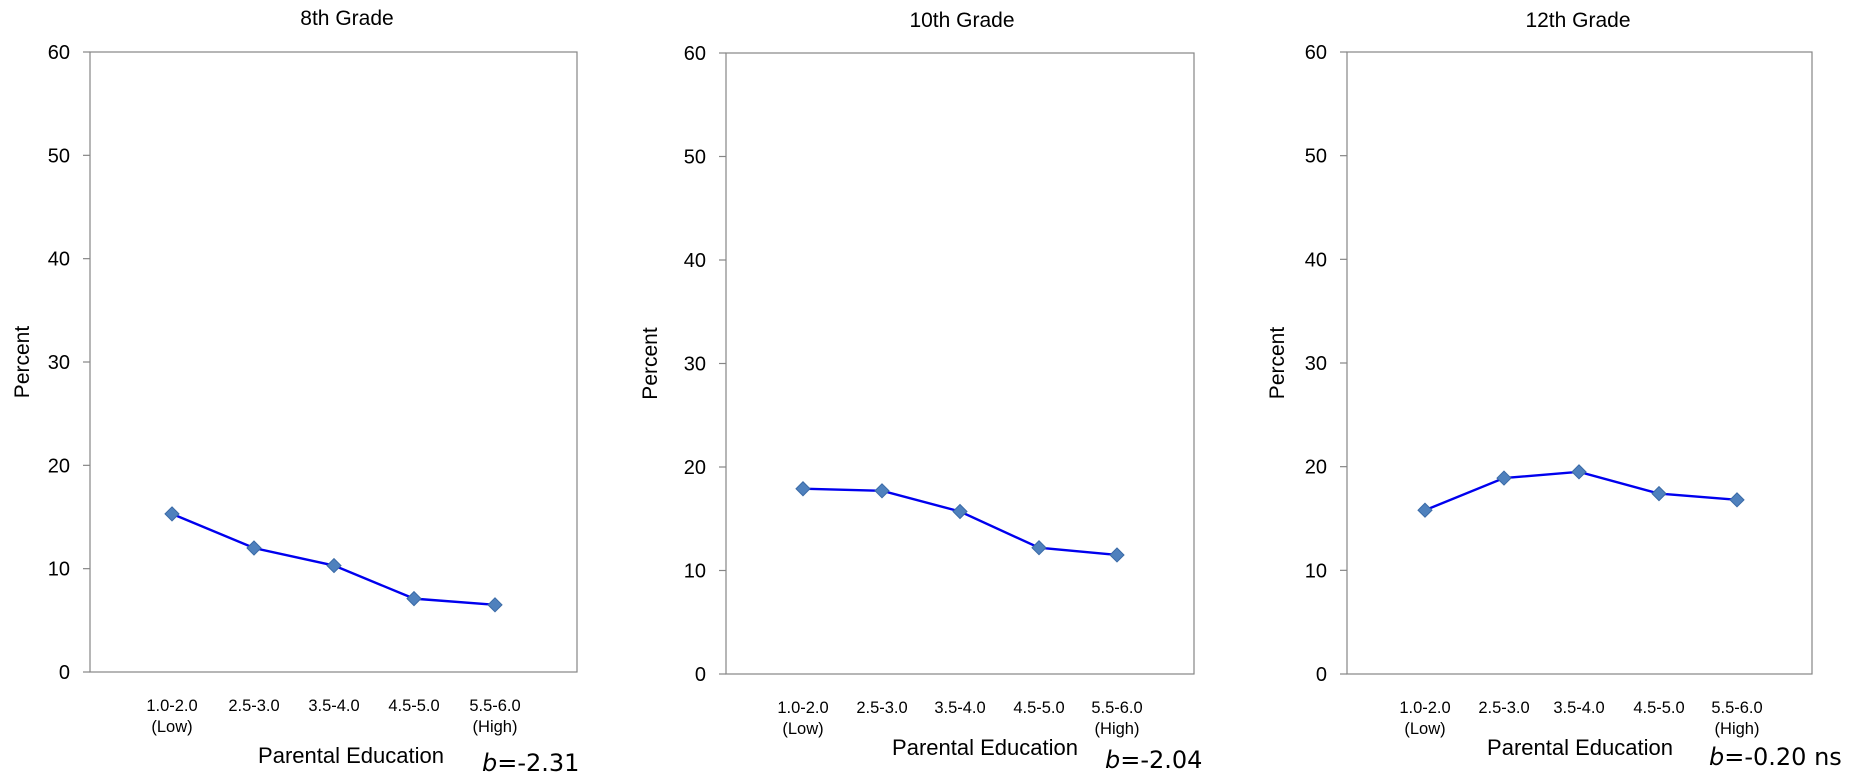 Image resolution: width=1849 pixels, height=780 pixels. What do you see at coordinates (1577, 20) in the screenshot?
I see `chart-title: 12th Grade` at bounding box center [1577, 20].